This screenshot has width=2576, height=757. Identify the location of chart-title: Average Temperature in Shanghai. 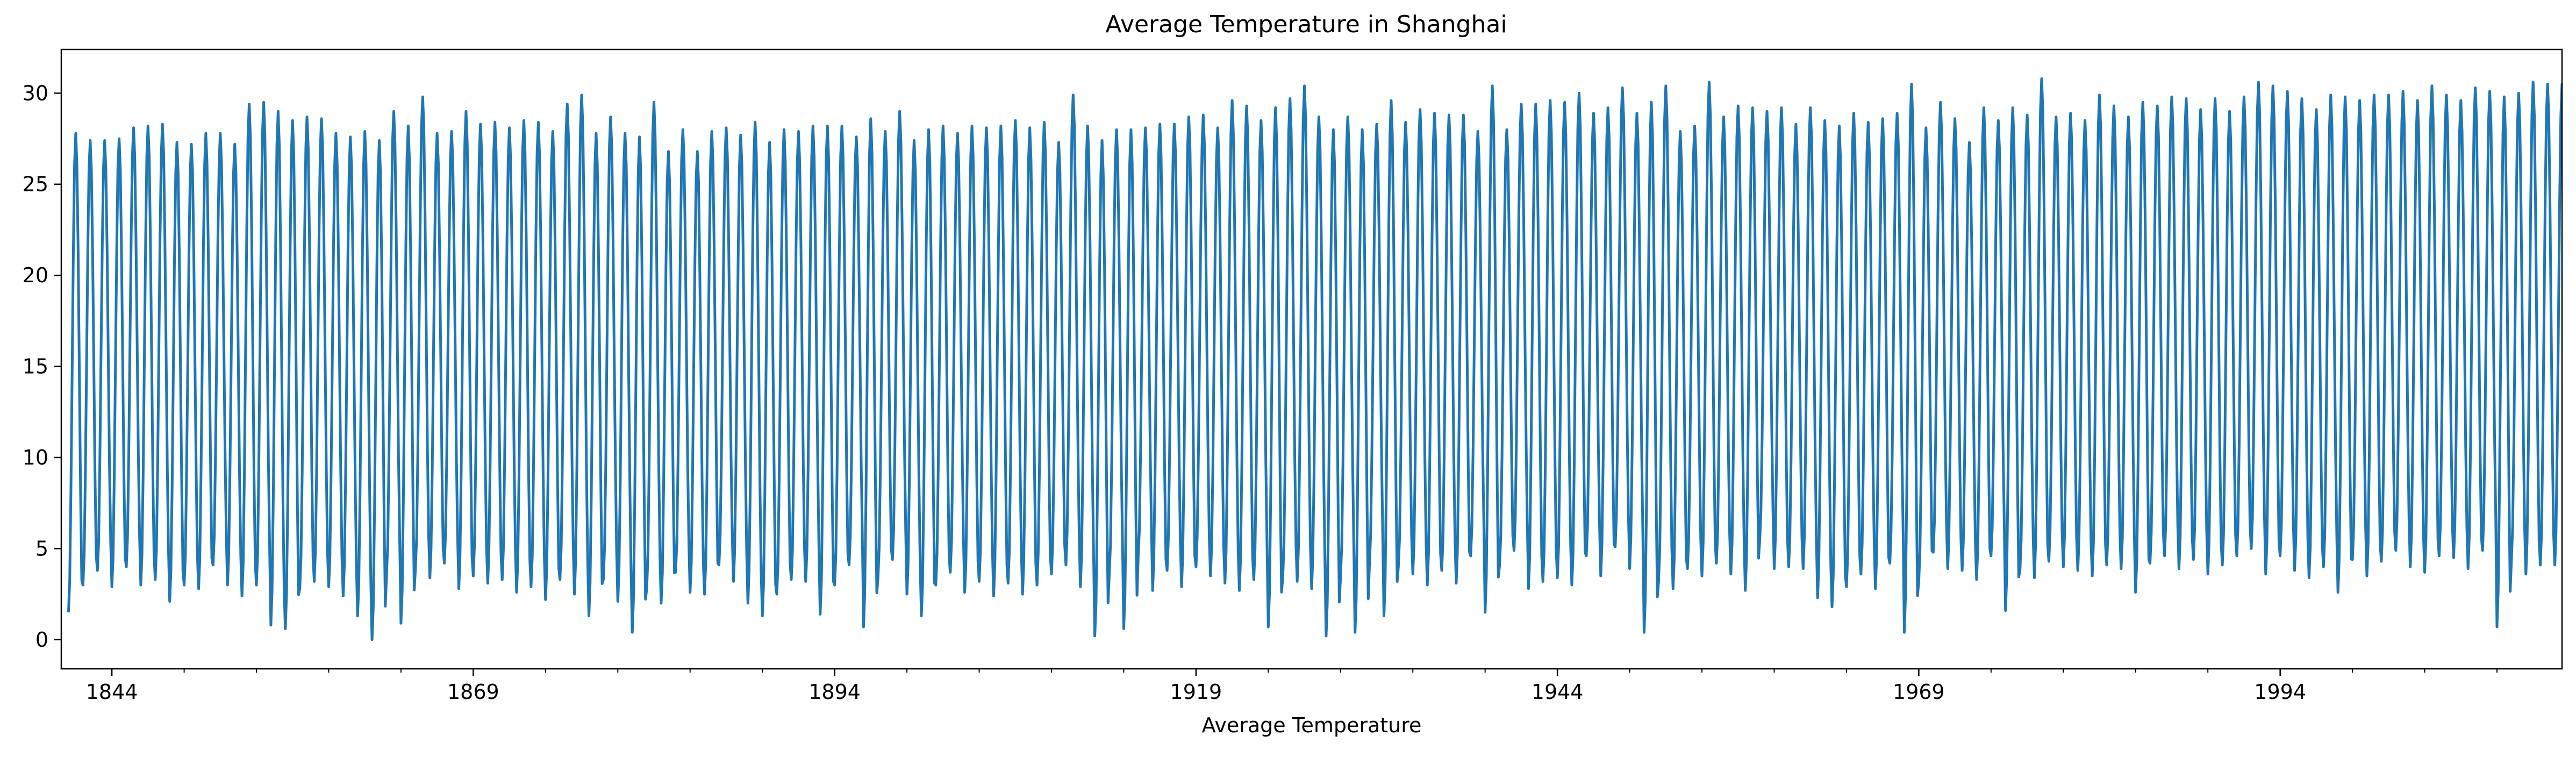
(1306, 24).